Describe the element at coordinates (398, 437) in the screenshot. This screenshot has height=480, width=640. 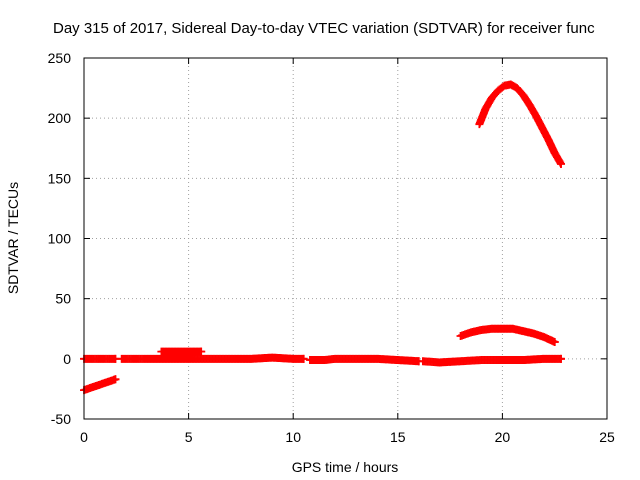
I see `x-tick-label: 15` at that location.